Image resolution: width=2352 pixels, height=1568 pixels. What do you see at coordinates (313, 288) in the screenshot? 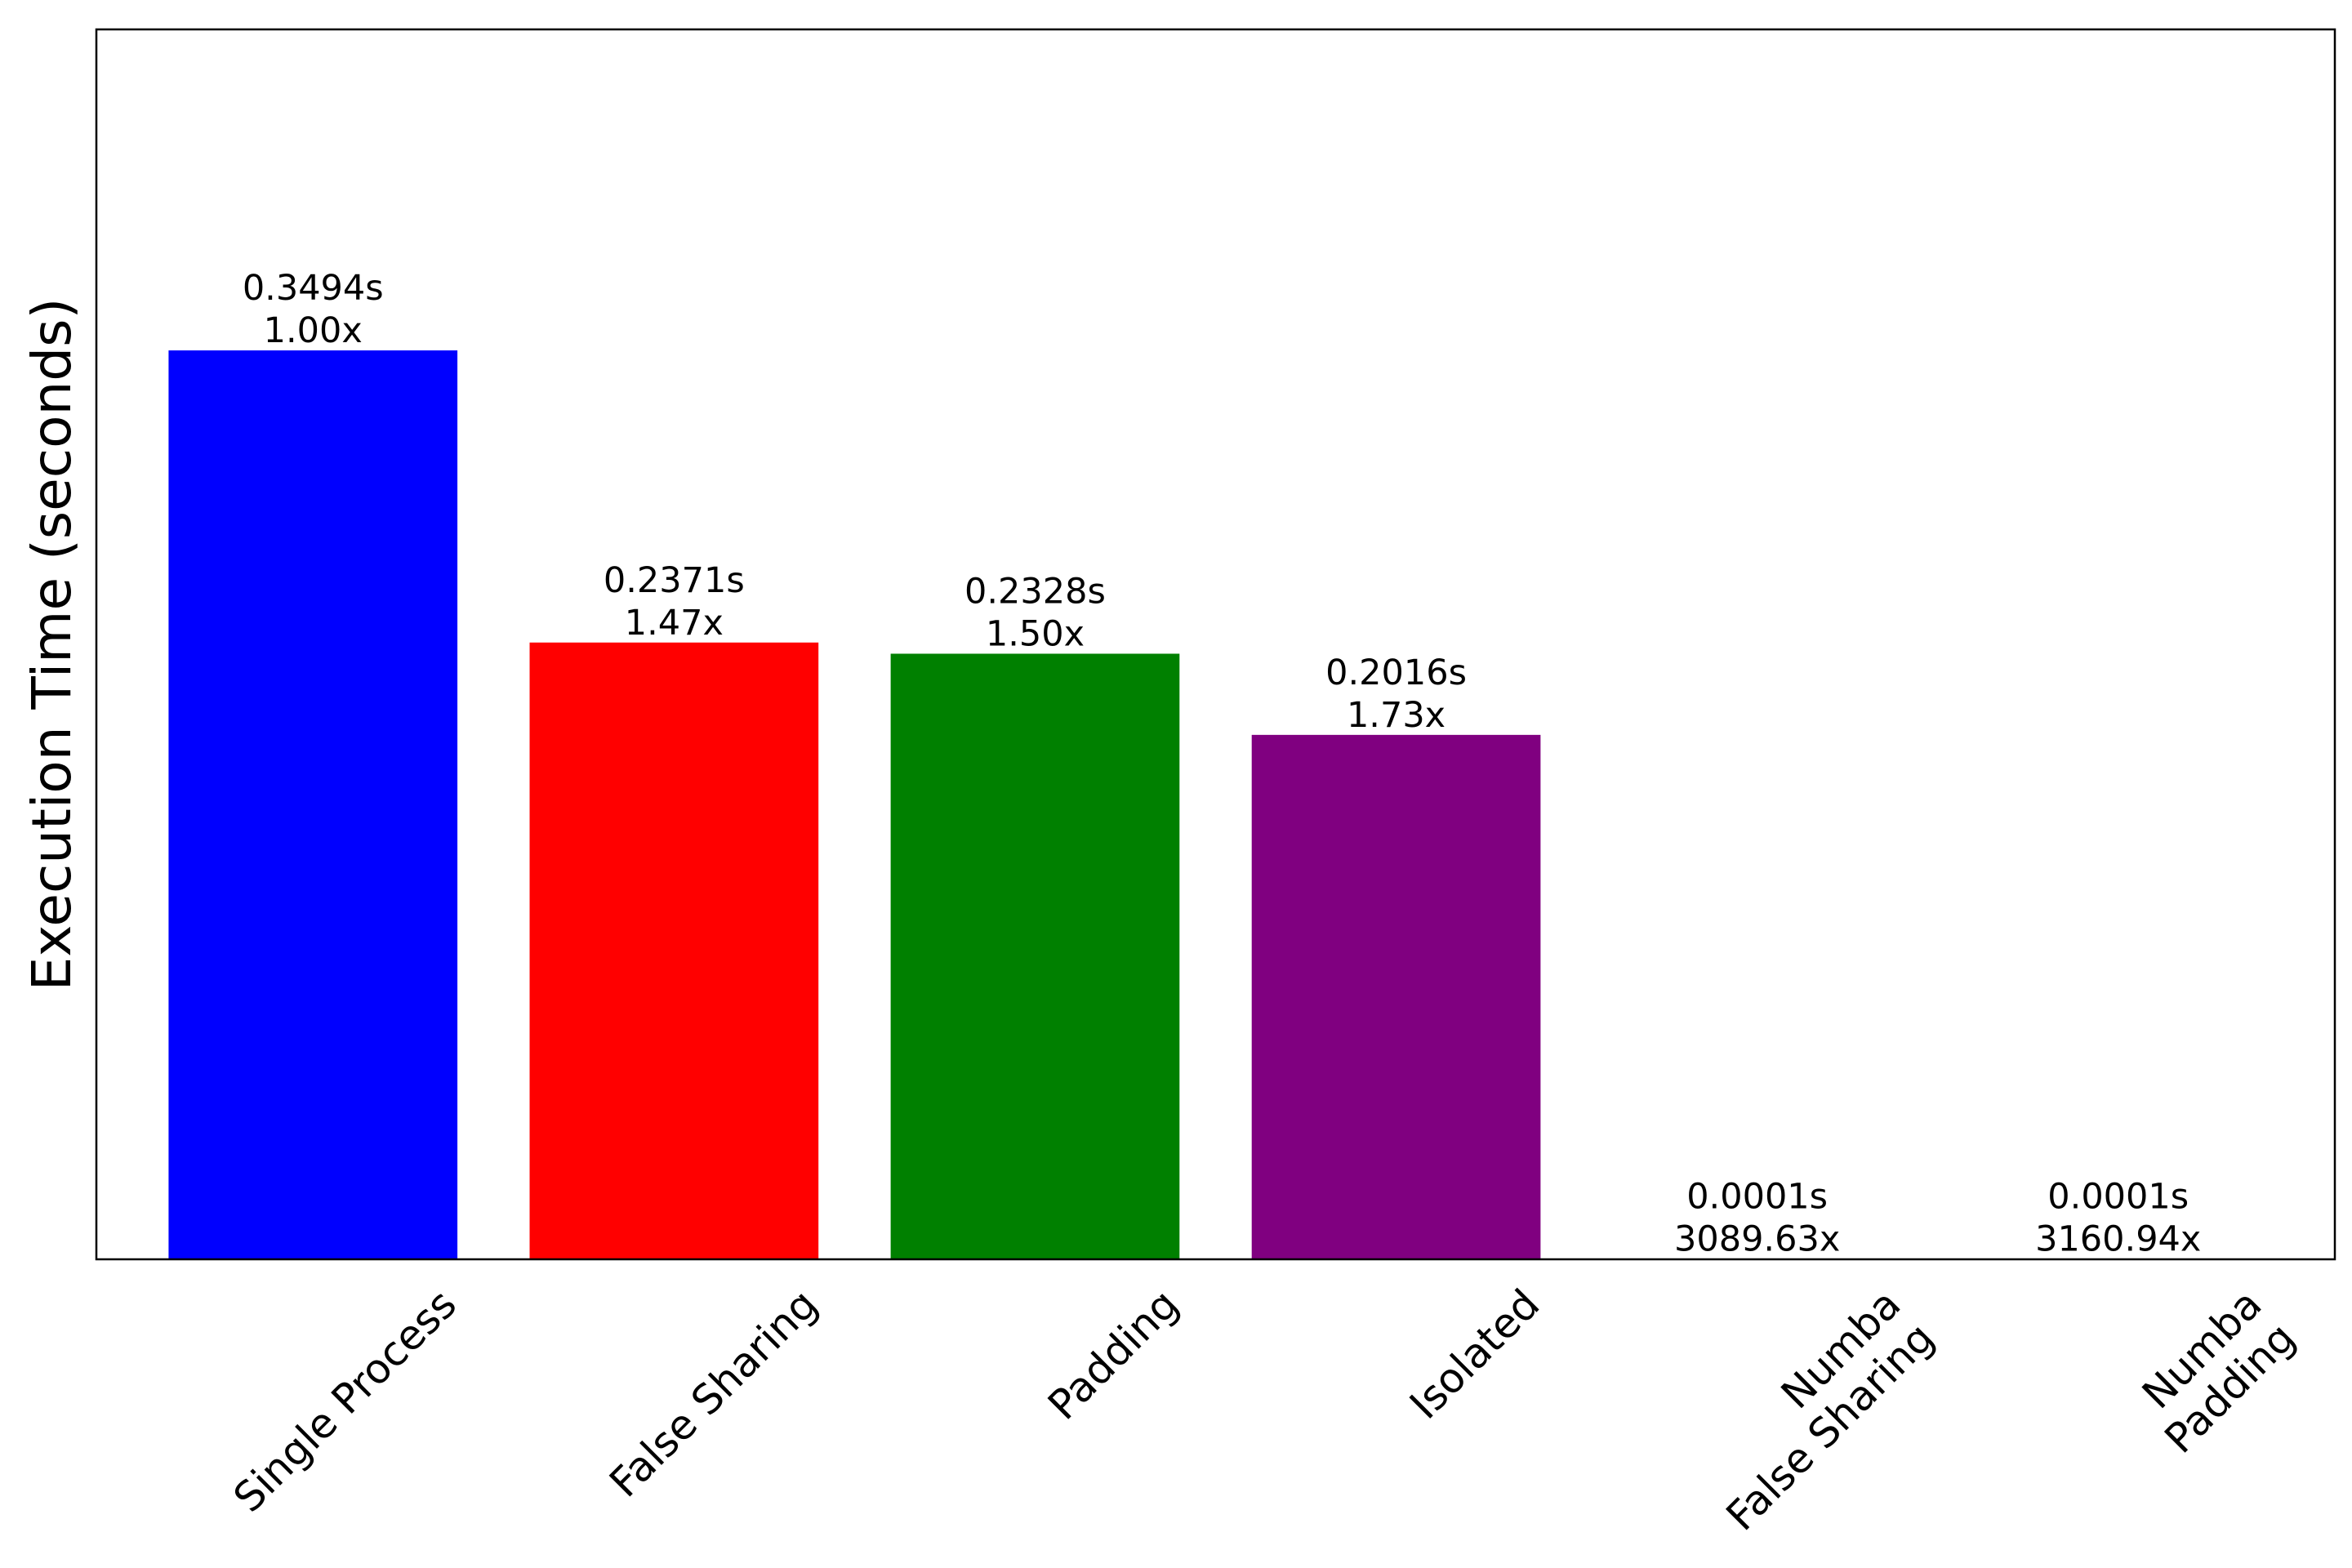
I see `bar-time-label: 0.3494s` at bounding box center [313, 288].